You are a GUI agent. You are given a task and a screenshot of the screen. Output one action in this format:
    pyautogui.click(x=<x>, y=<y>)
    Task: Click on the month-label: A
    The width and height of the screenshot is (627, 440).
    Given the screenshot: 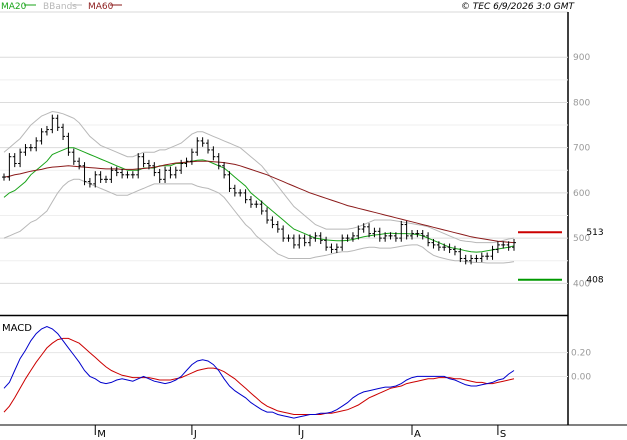 What is the action you would take?
    pyautogui.click(x=417, y=434)
    